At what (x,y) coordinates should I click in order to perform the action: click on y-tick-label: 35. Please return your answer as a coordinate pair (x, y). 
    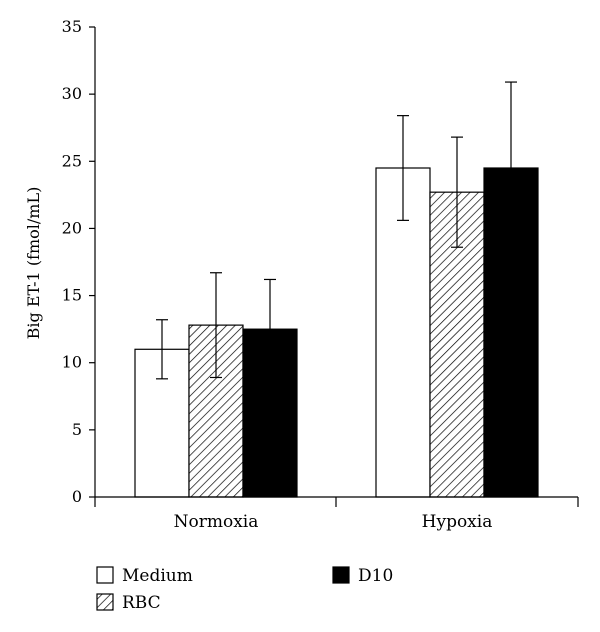
    Looking at the image, I should click on (72, 26).